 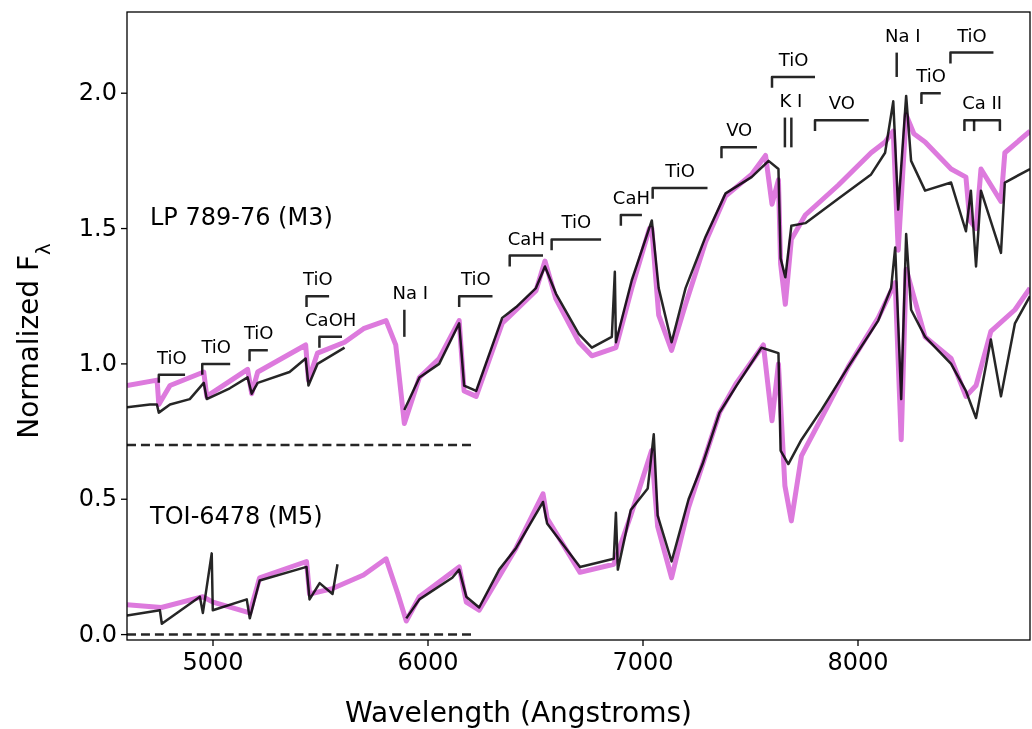 I want to click on annotation: TOI-6478 (M5), so click(x=236, y=516).